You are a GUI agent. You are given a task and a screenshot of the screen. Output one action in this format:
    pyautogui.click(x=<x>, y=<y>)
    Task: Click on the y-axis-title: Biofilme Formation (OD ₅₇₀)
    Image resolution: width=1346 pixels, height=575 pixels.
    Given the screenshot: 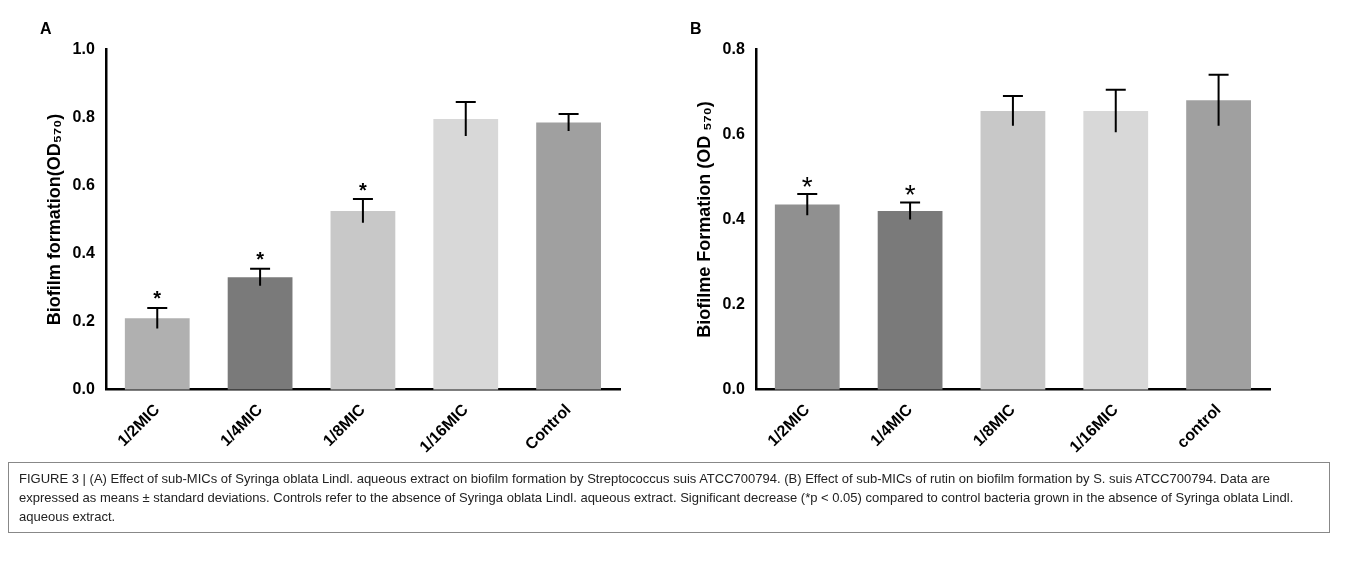 What is the action you would take?
    pyautogui.click(x=703, y=219)
    